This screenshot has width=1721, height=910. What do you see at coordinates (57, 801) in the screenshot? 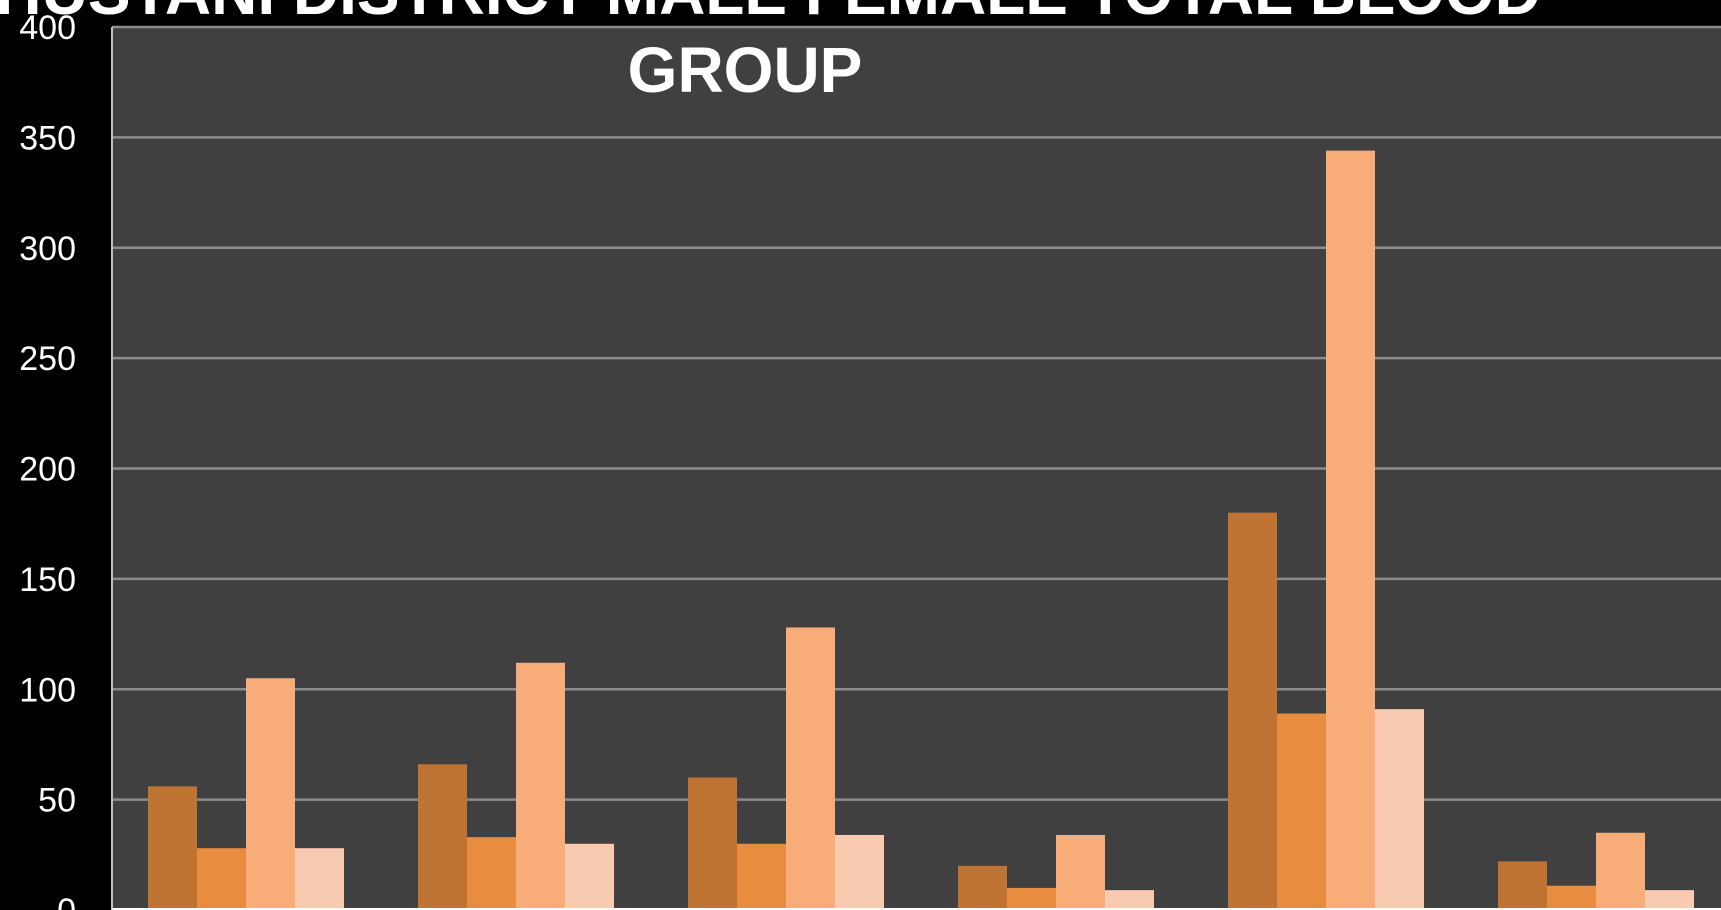
I see `y-tick-label: 50` at bounding box center [57, 801].